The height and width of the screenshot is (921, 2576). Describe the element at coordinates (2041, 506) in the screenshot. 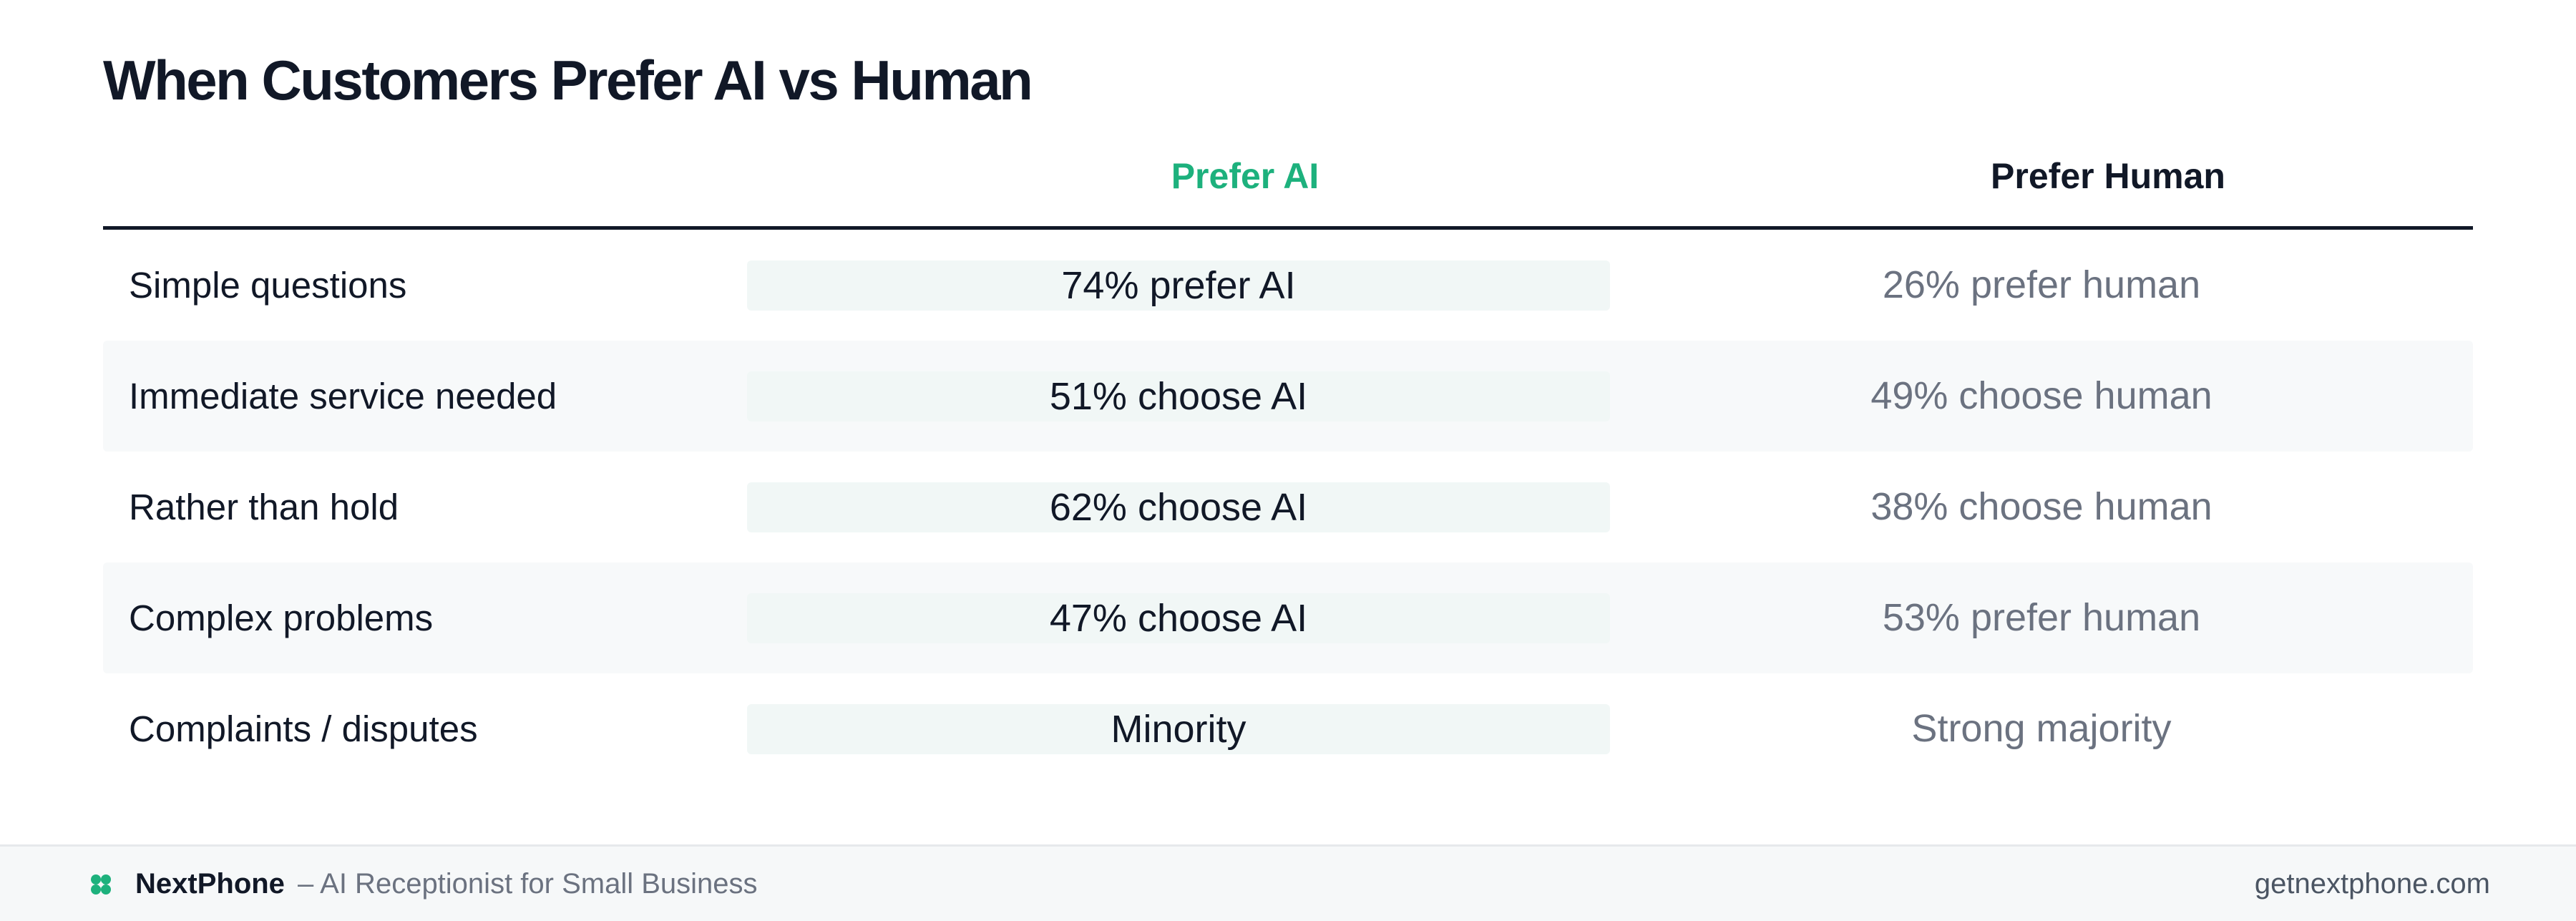

I see `human-value: 38% choose human` at that location.